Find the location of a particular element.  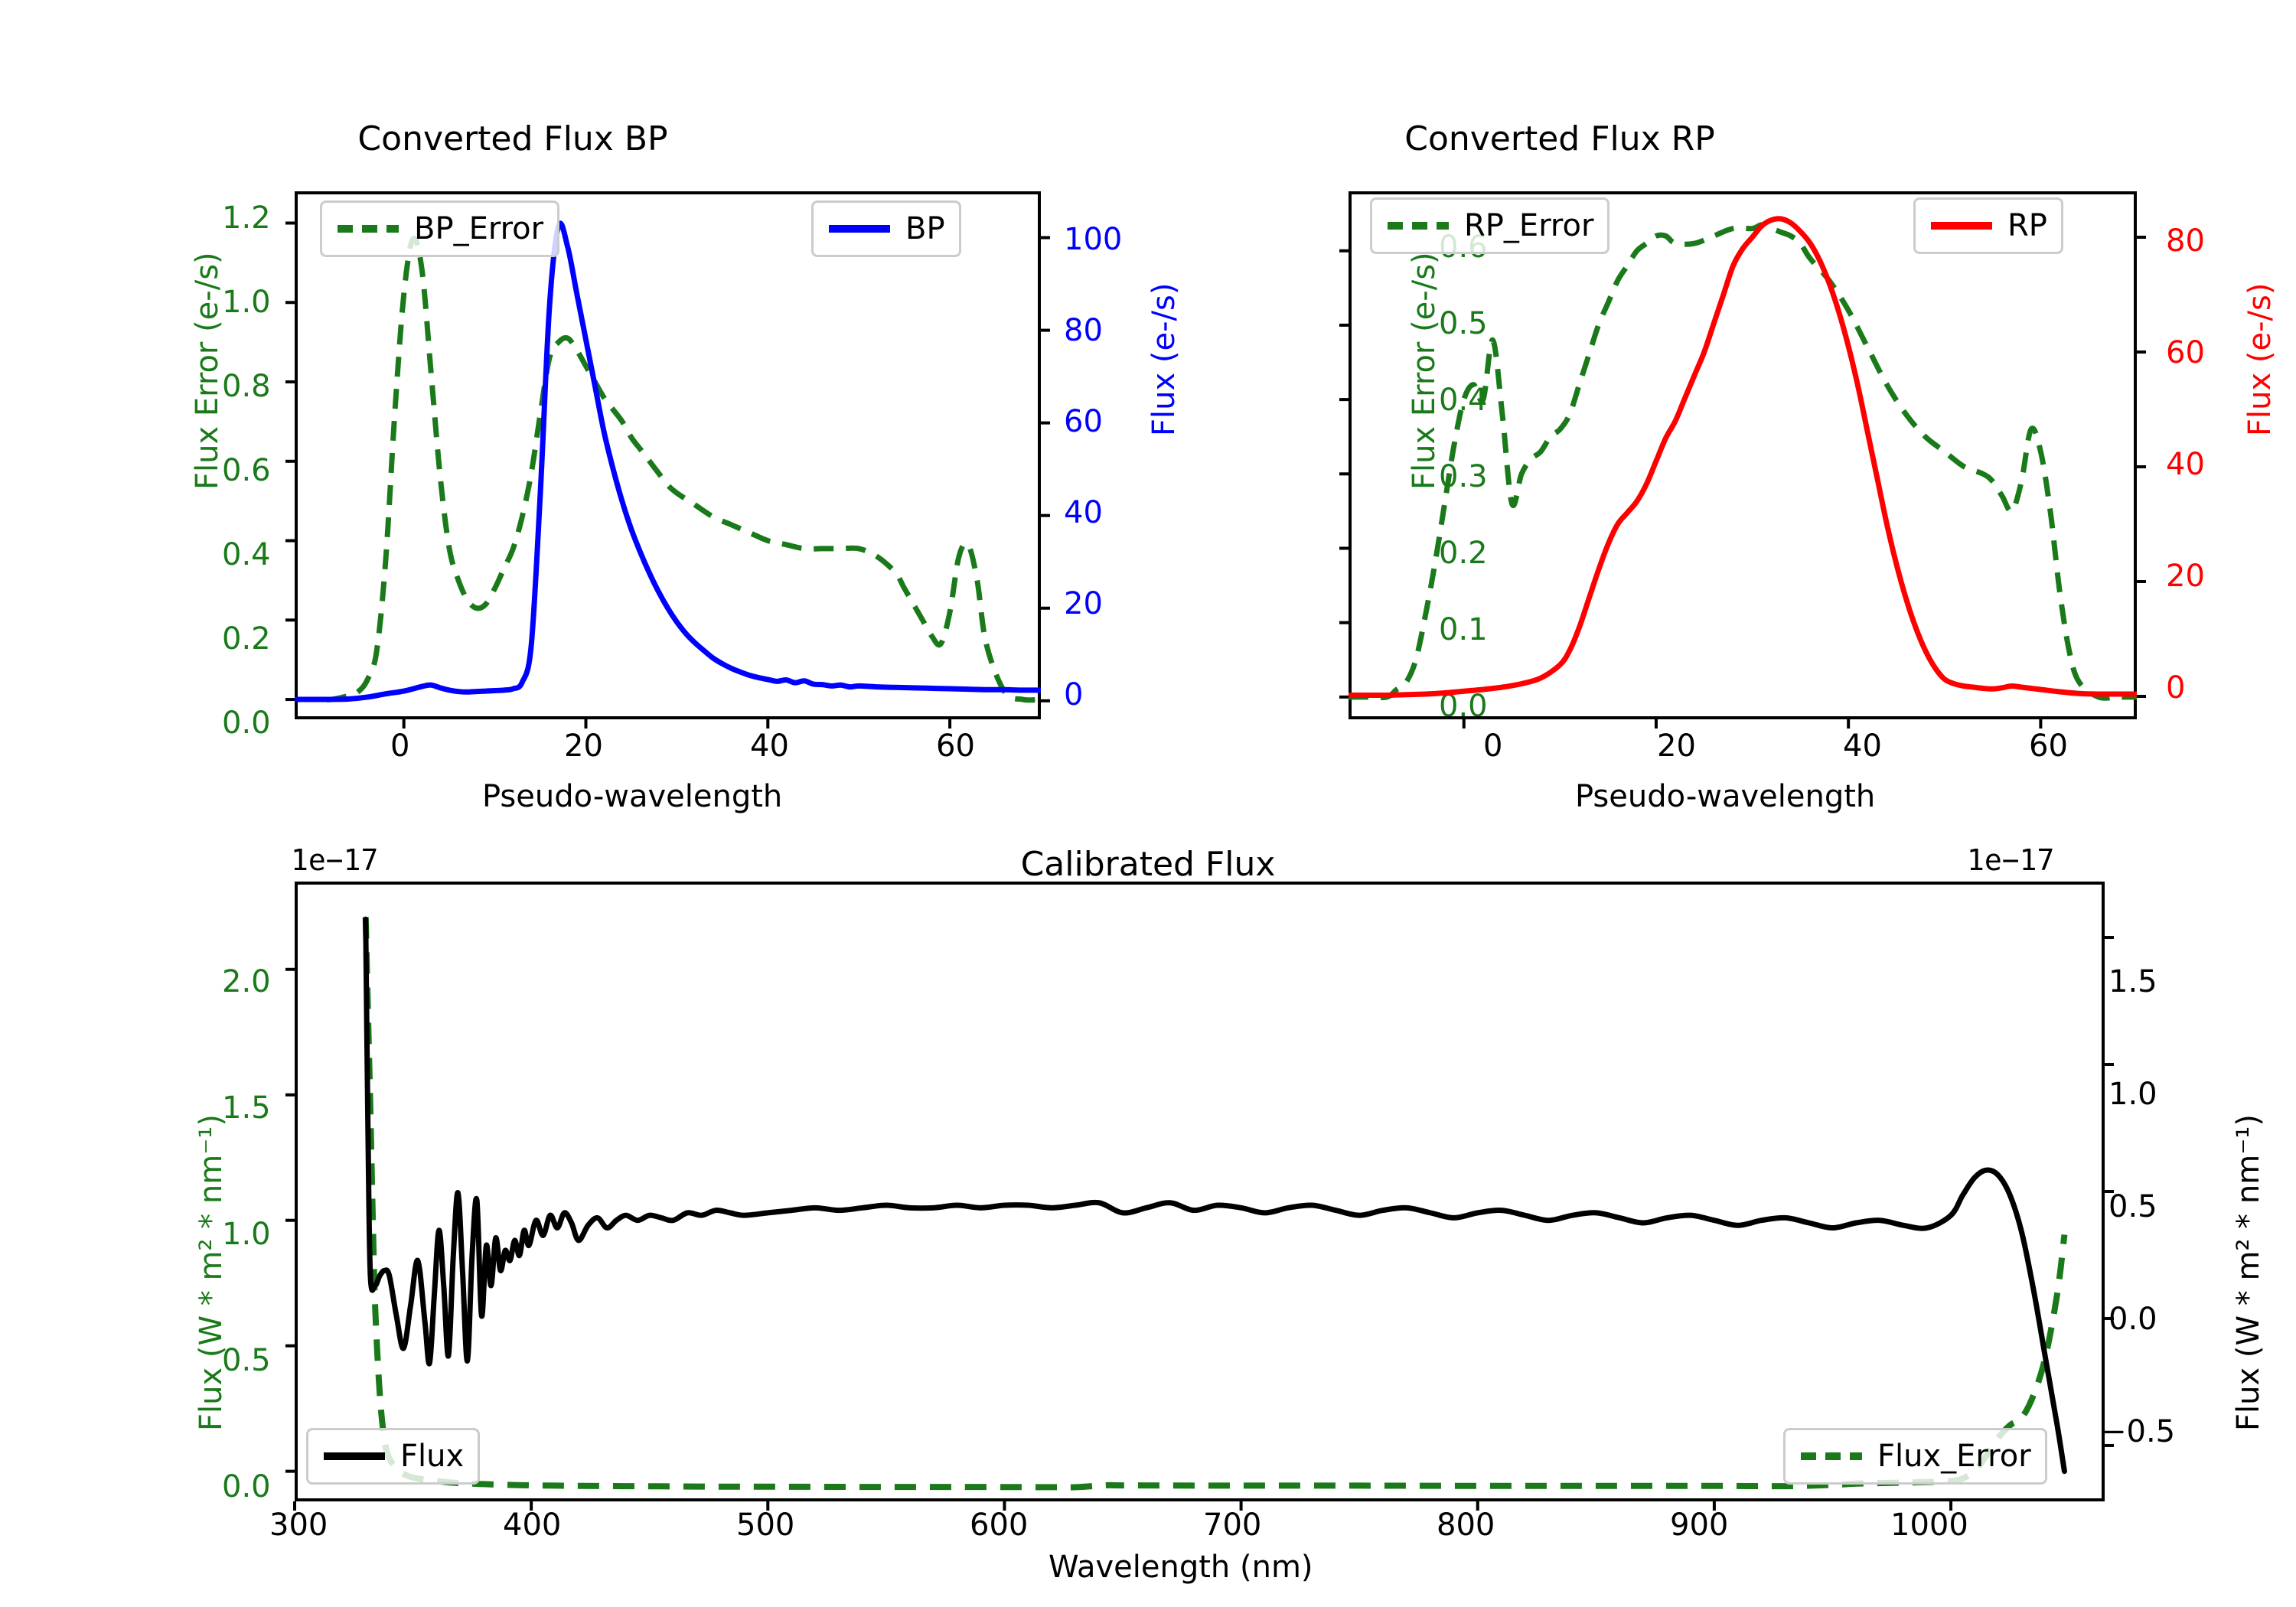

bp-xtick-0: 0 is located at coordinates (400, 747).